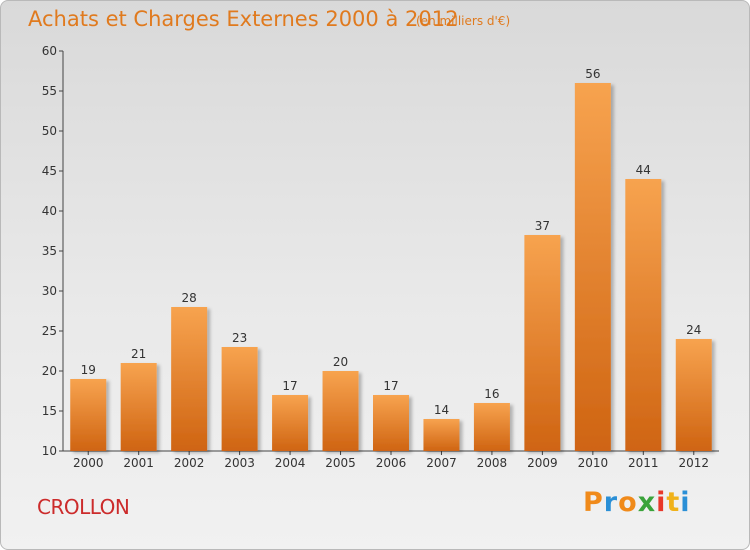 The width and height of the screenshot is (750, 550). Describe the element at coordinates (673, 502) in the screenshot. I see `logo-letter: t` at that location.